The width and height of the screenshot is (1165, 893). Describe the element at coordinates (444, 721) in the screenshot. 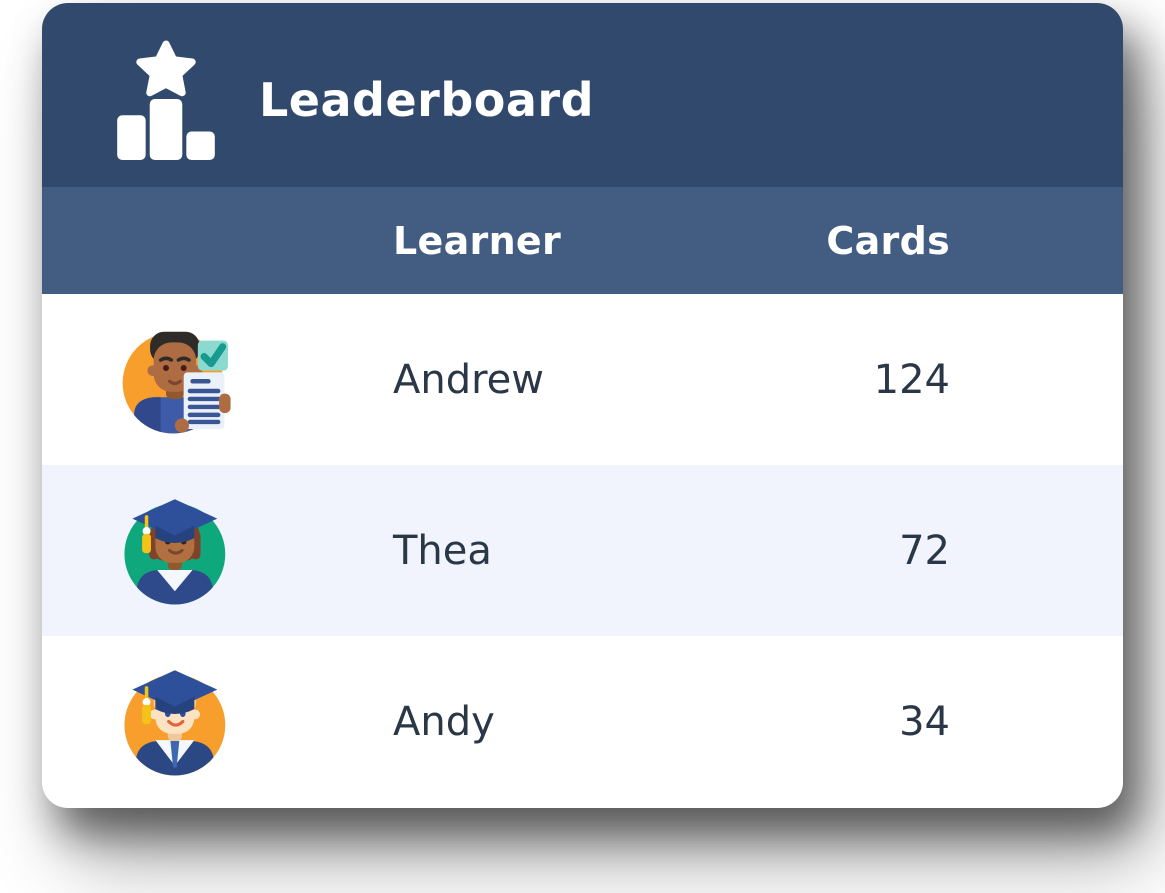

I see `learner-name: Andy` at that location.